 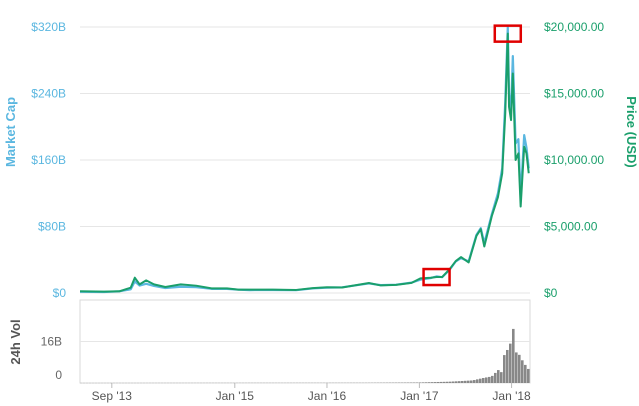 I want to click on x-tick-label: Jan '17, so click(x=419, y=396).